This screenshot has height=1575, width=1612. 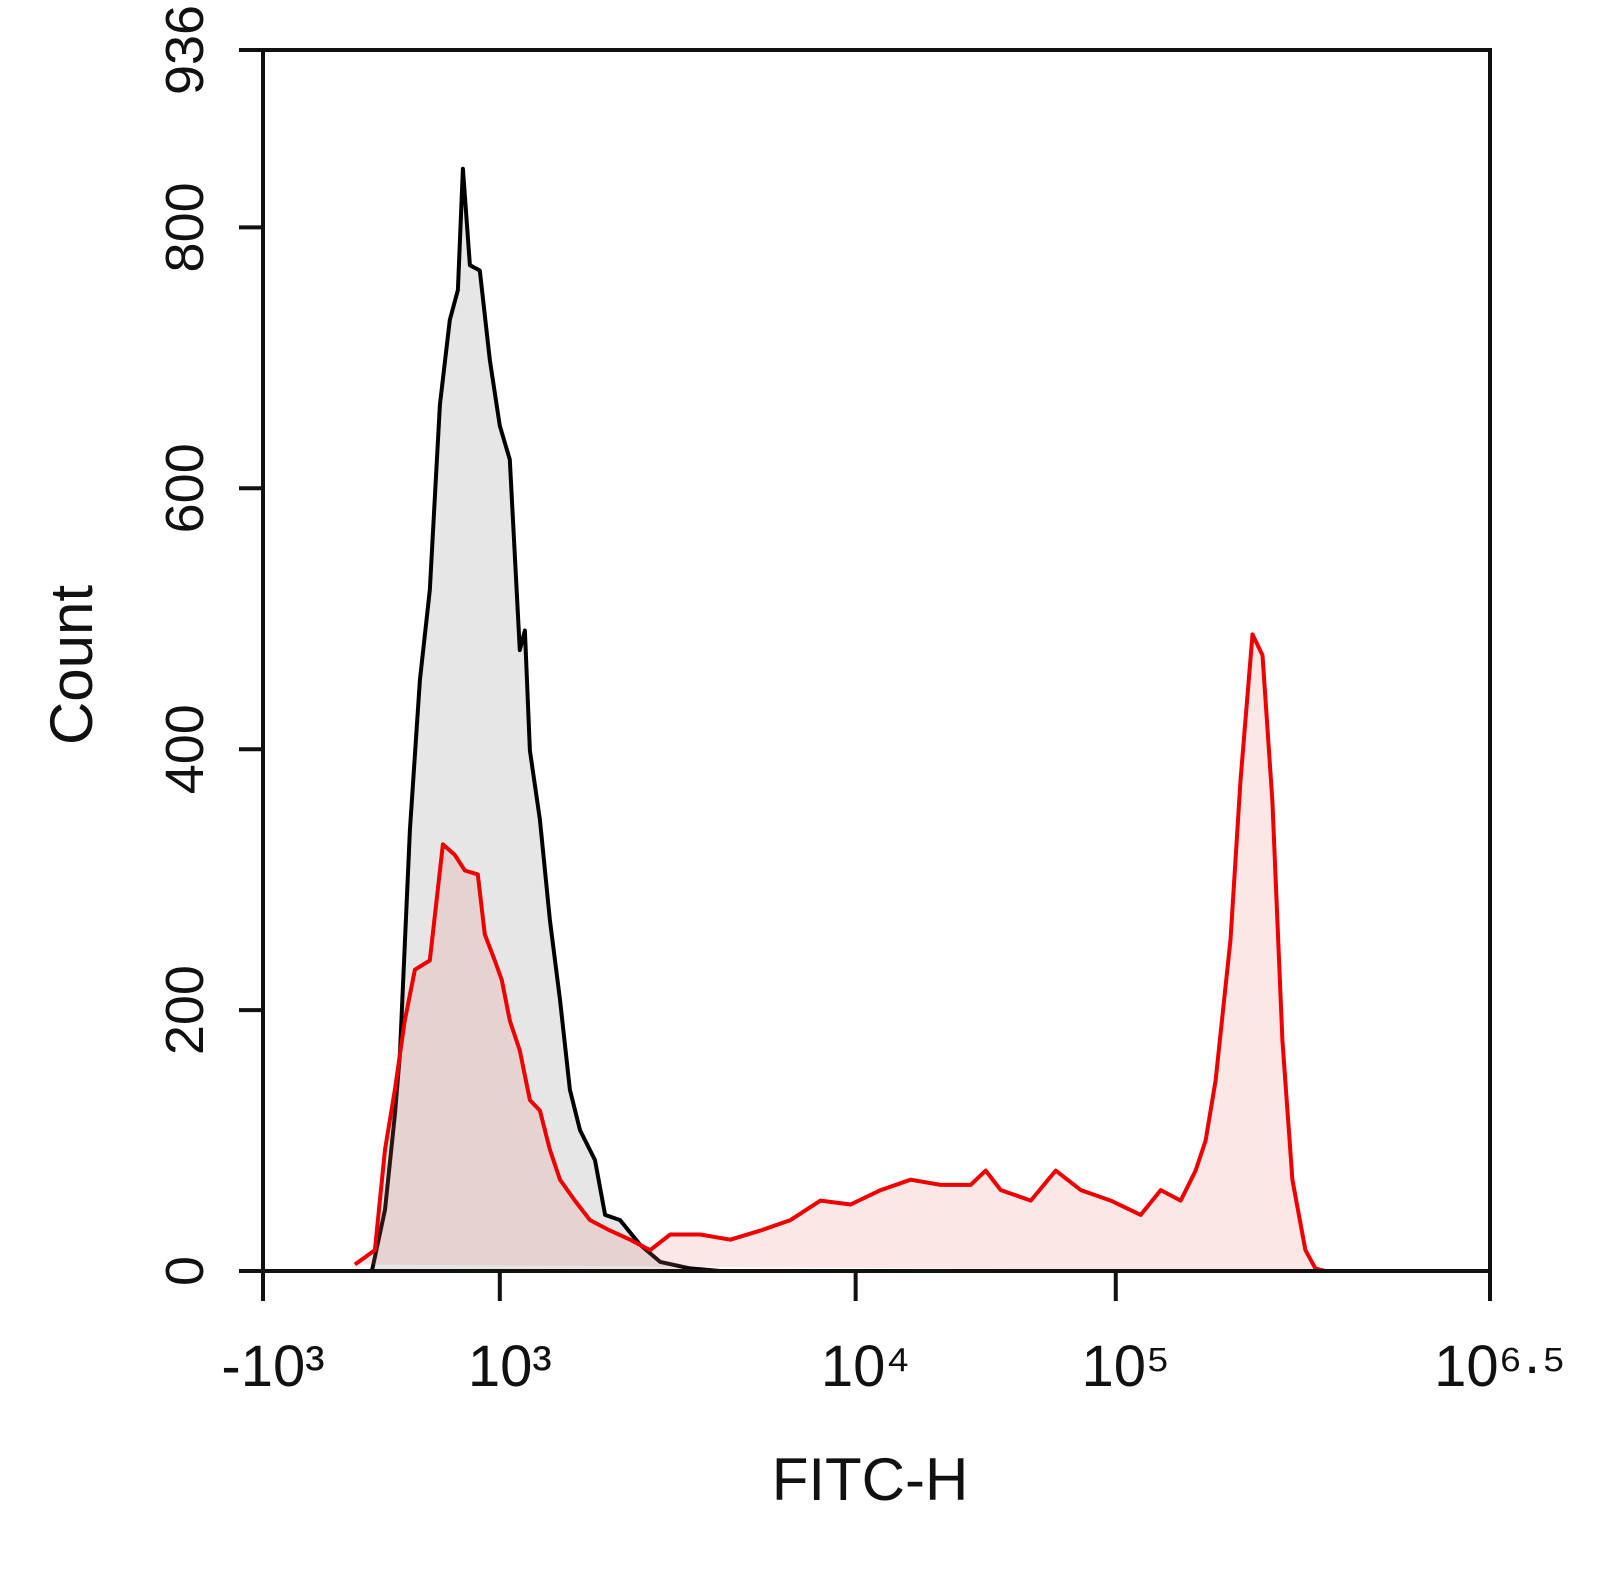 I want to click on x-tick-label: 10⁵, so click(x=1125, y=1366).